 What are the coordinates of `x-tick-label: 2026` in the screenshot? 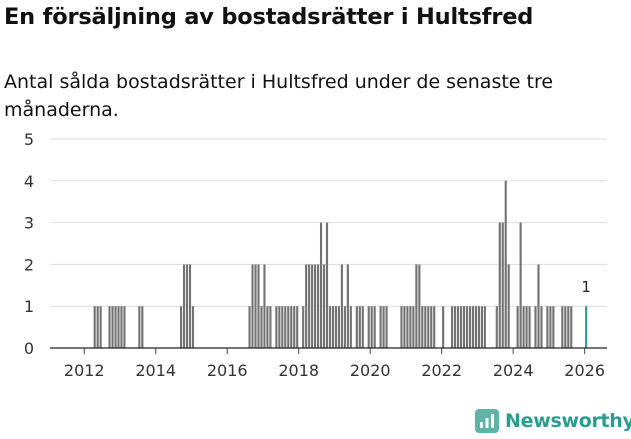 It's located at (584, 370).